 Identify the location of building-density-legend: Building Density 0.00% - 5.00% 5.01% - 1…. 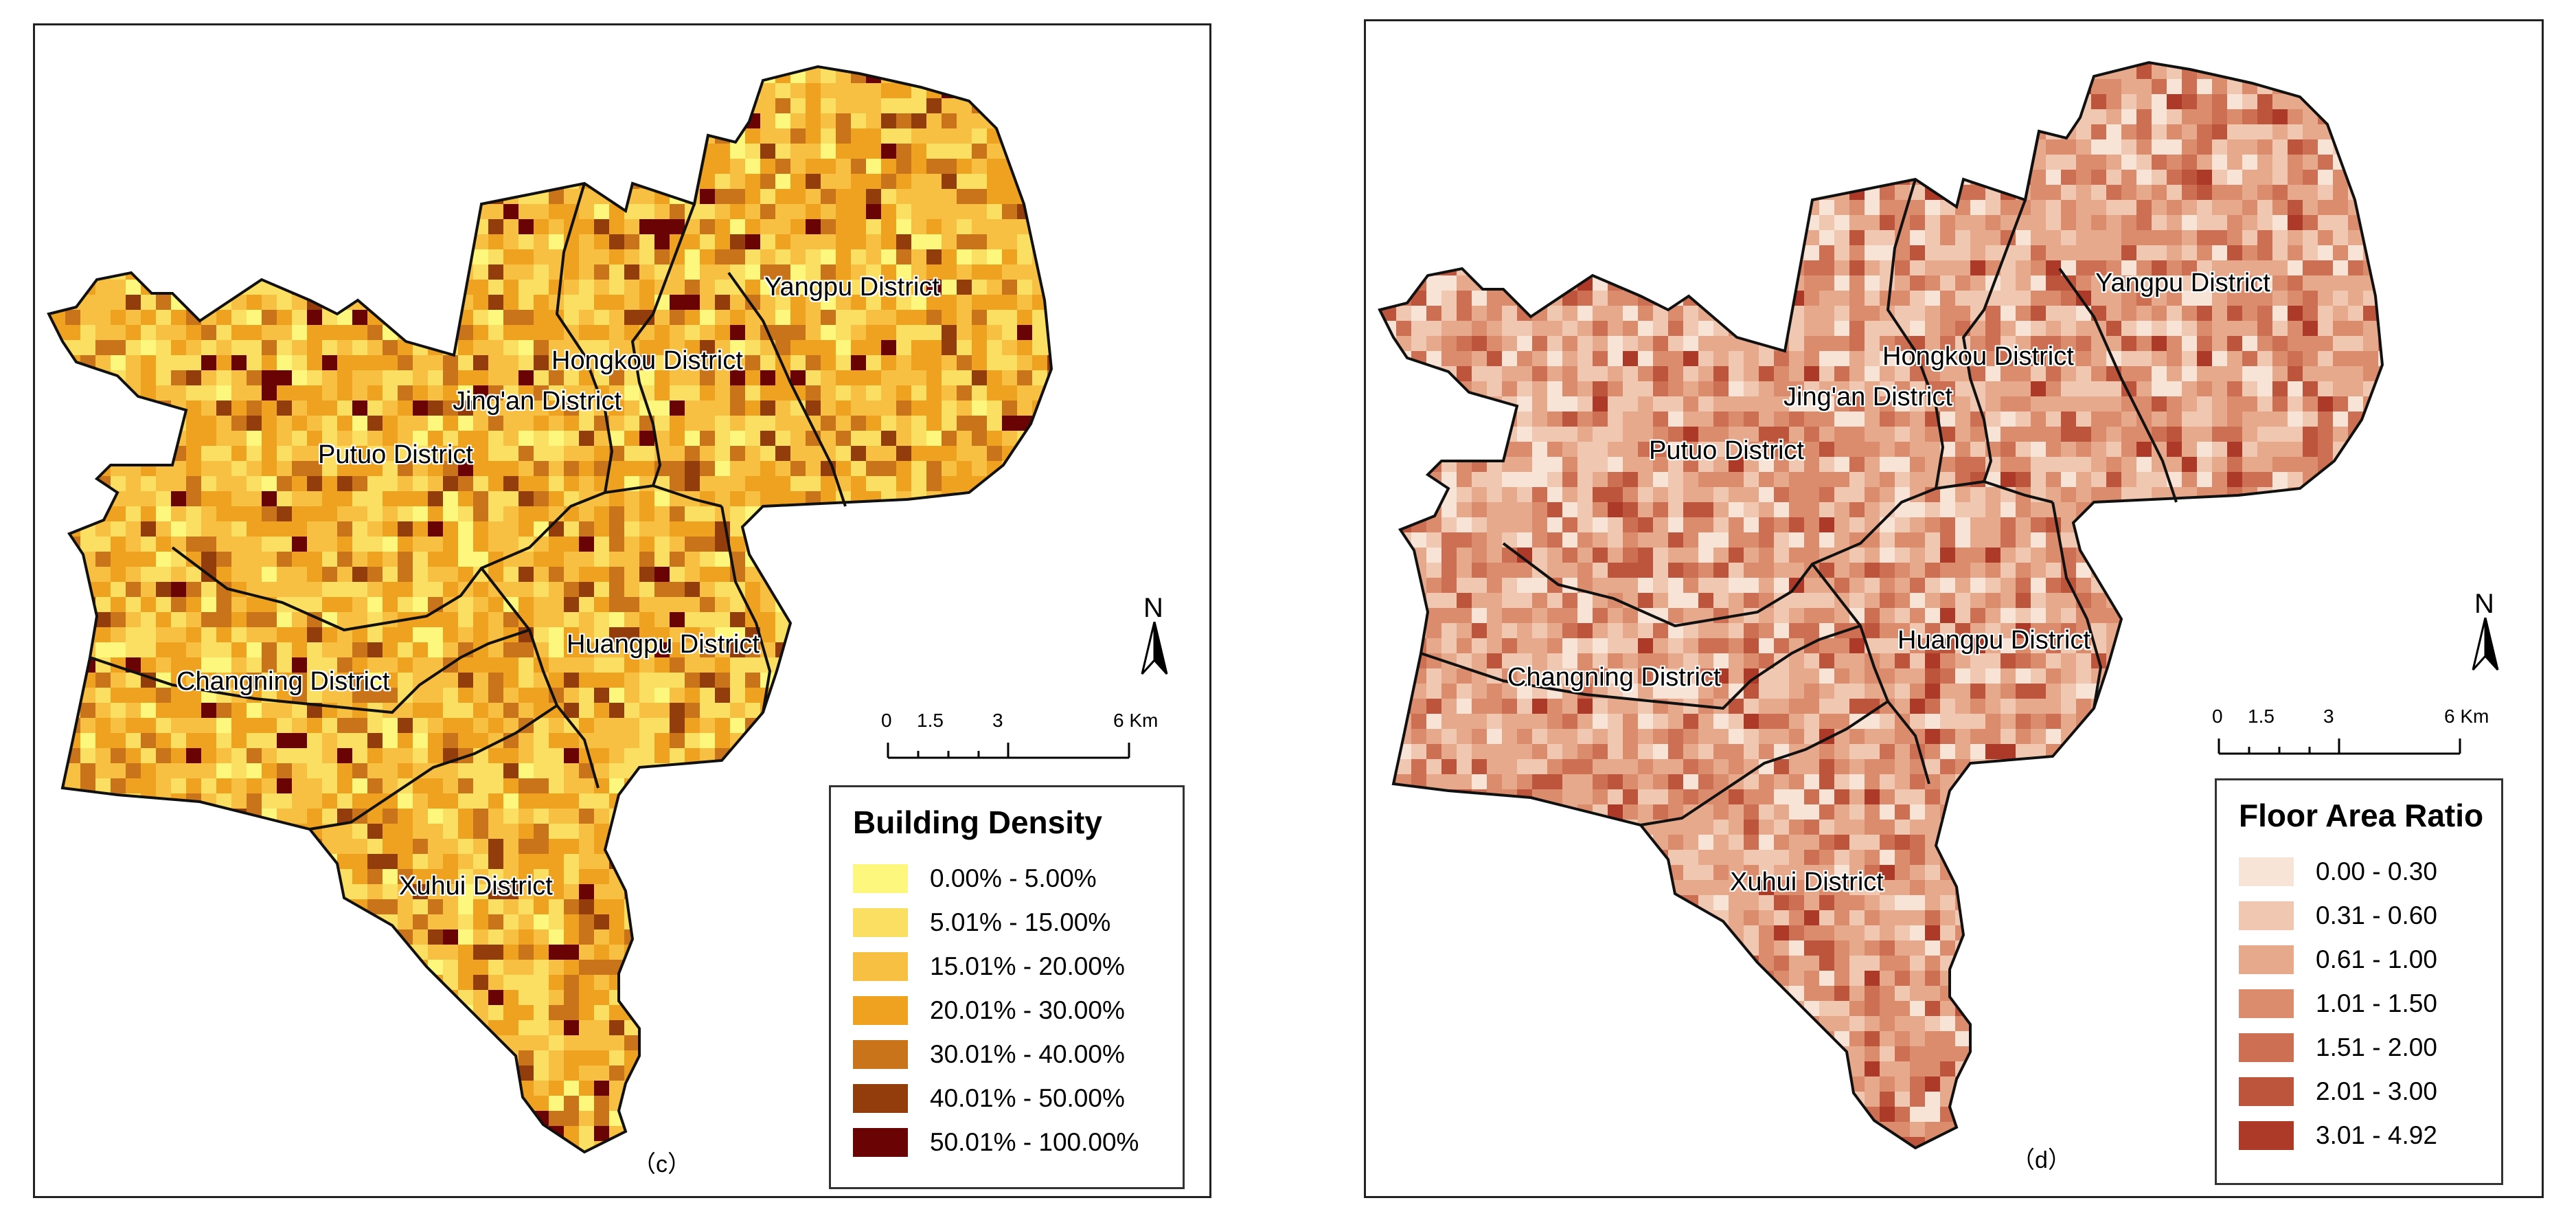
(1007, 987).